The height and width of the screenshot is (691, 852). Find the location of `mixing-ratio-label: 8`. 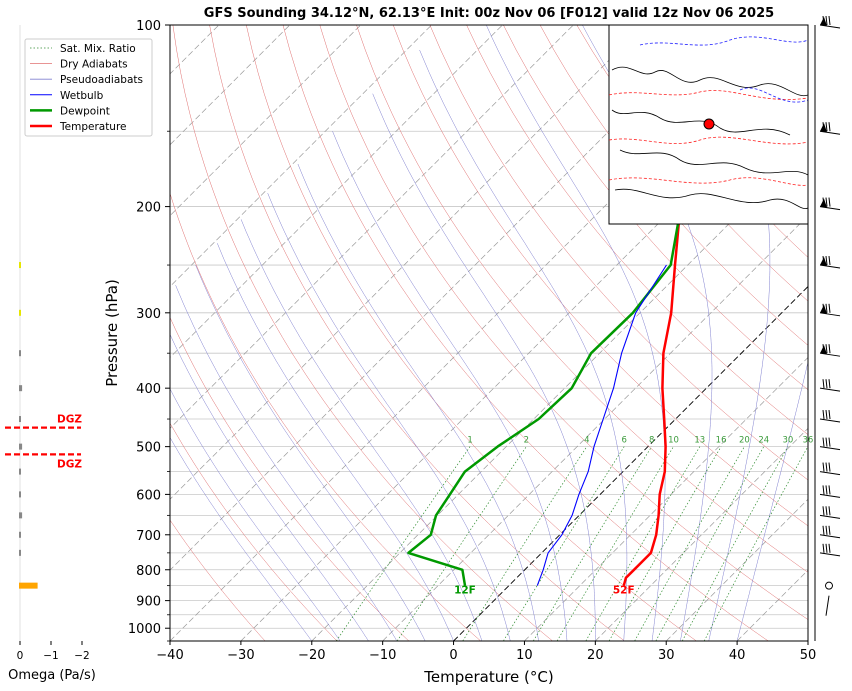

mixing-ratio-label: 8 is located at coordinates (651, 441).